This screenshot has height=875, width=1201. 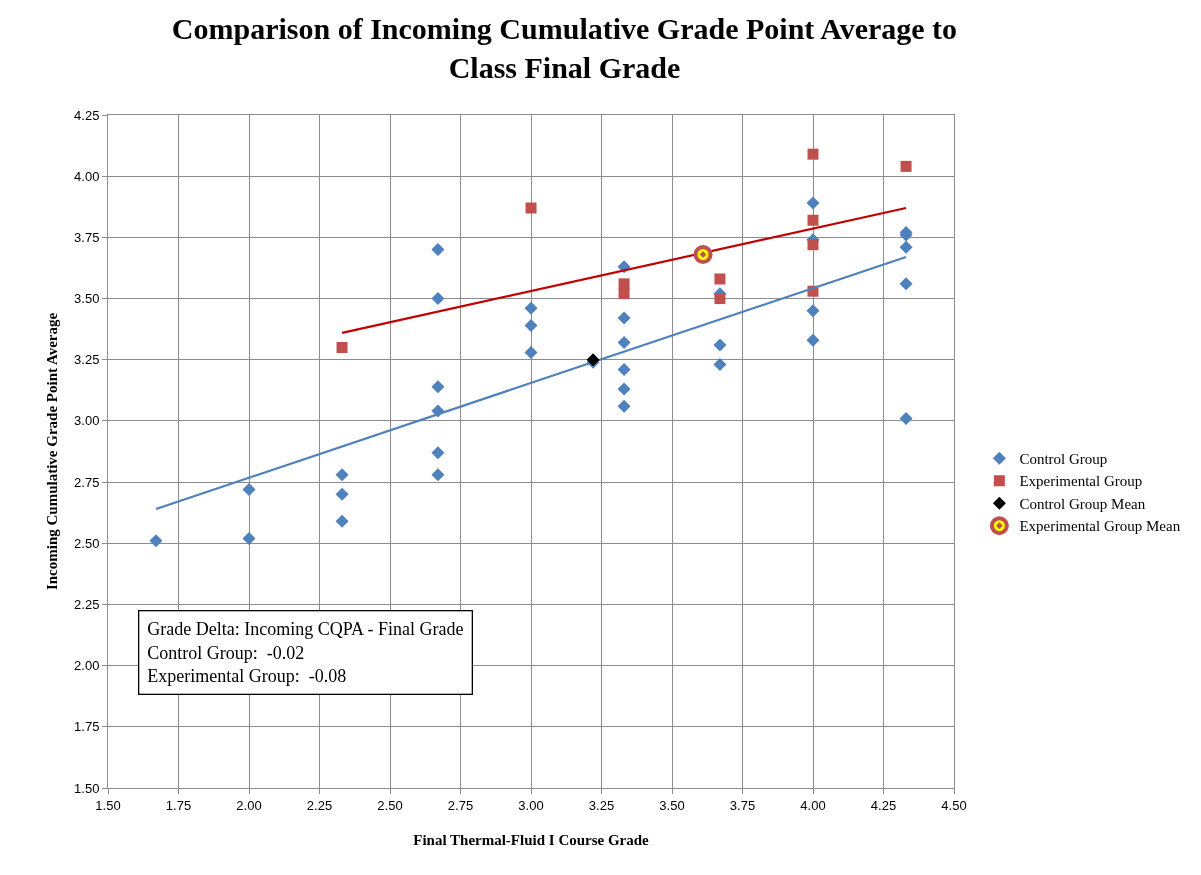 I want to click on x-tick-label: 2.50, so click(x=390, y=805).